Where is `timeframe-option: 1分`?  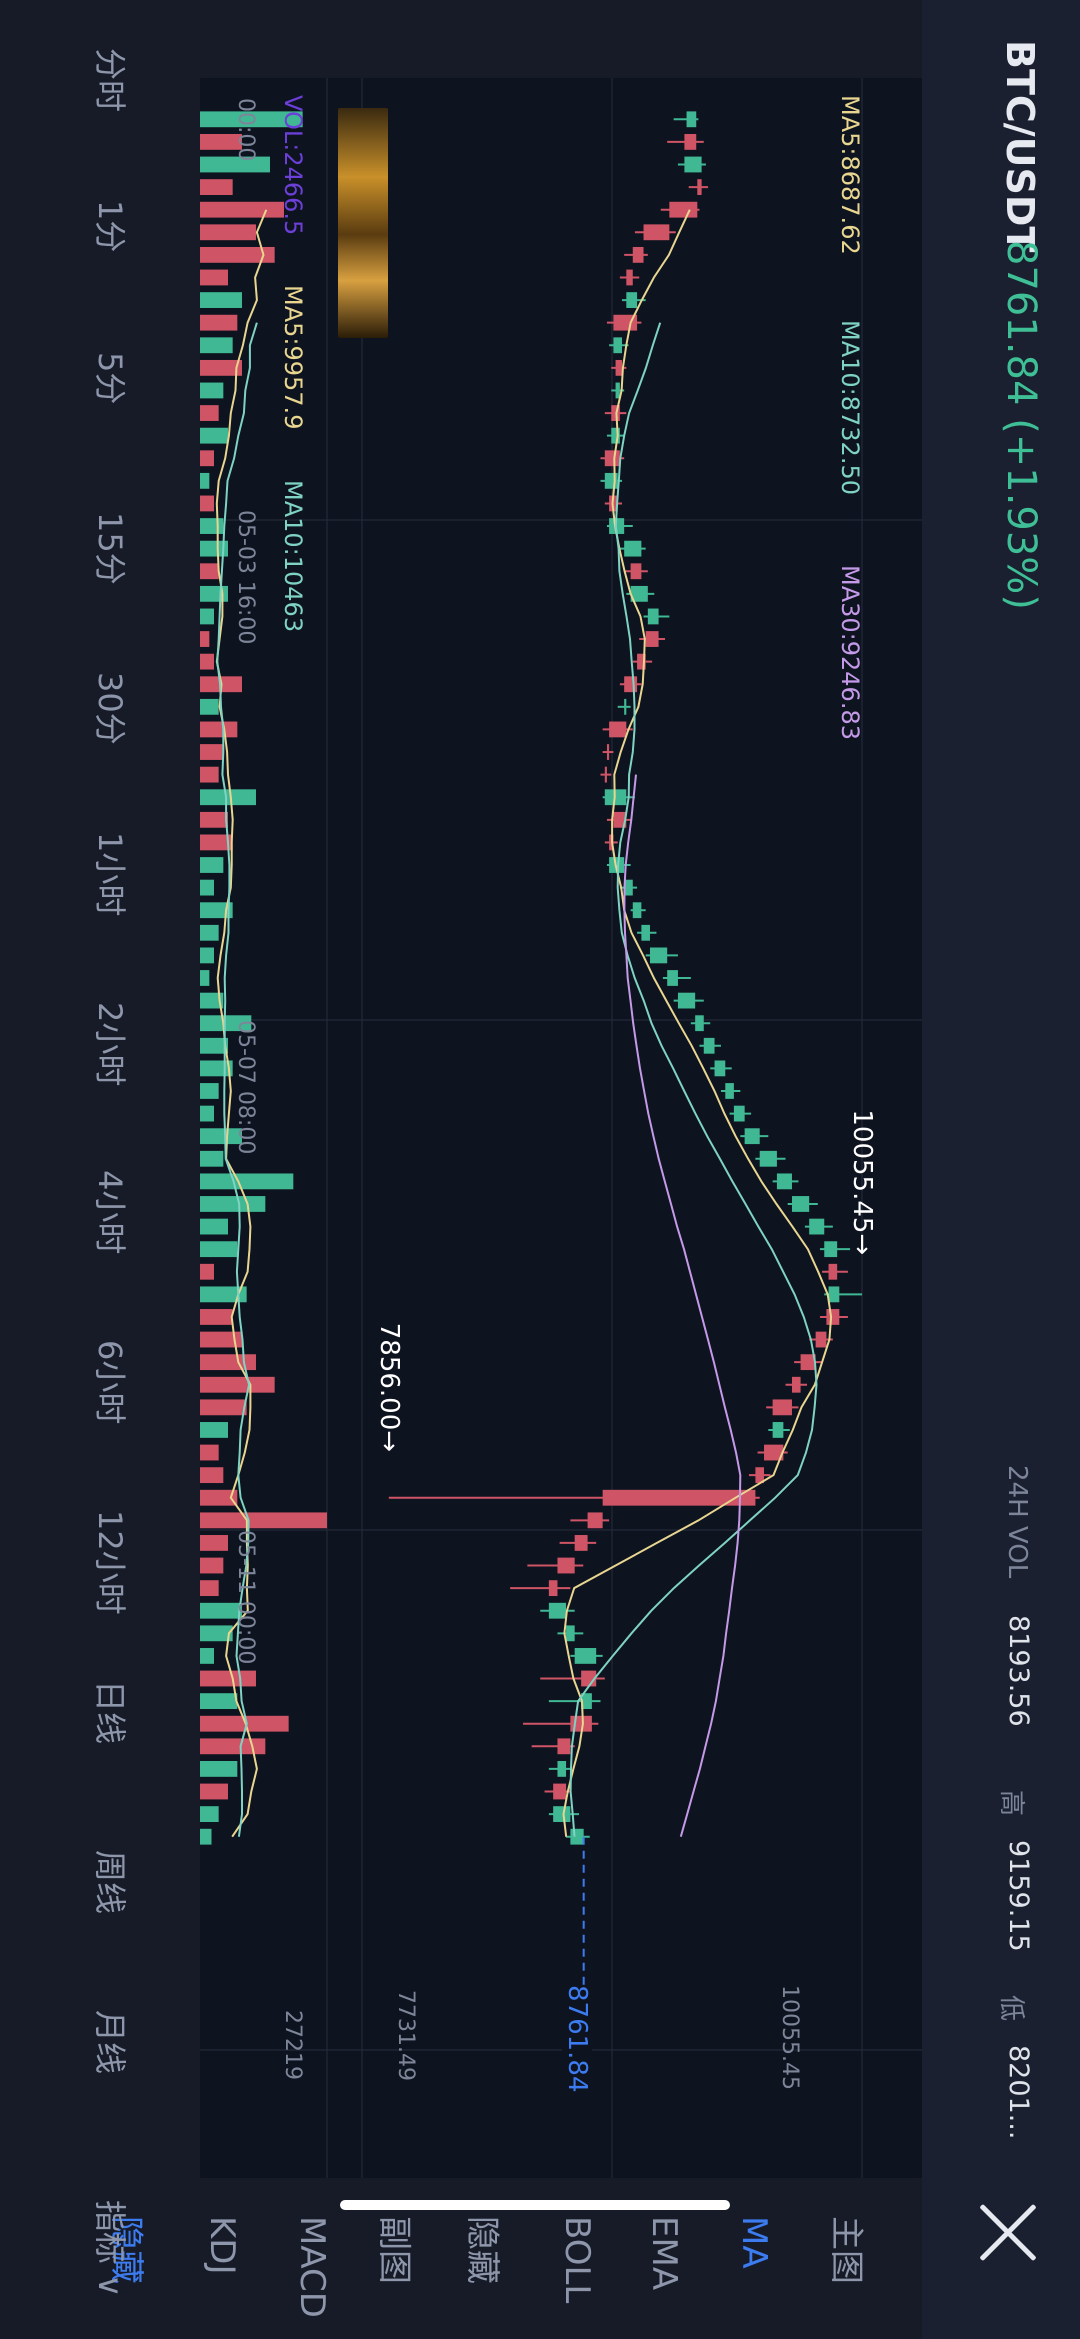
timeframe-option: 1分 is located at coordinates (110, 226).